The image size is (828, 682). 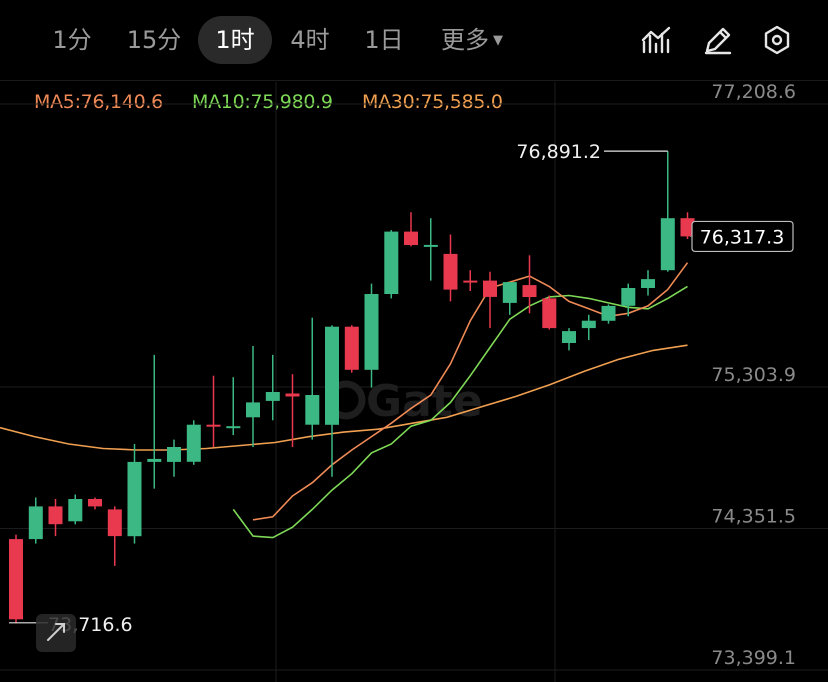 What do you see at coordinates (414, 40) in the screenshot?
I see `timeframe-toolbar: 1分 15分 1时 4时 1日 更多 ▼` at bounding box center [414, 40].